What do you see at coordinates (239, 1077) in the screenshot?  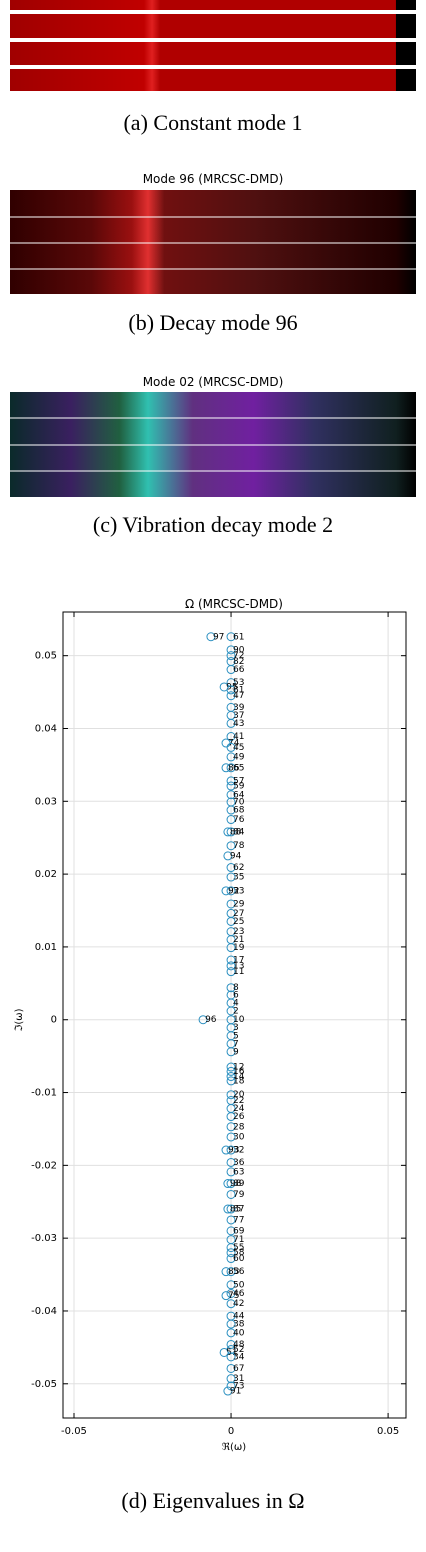 I see `point-label: 14` at bounding box center [239, 1077].